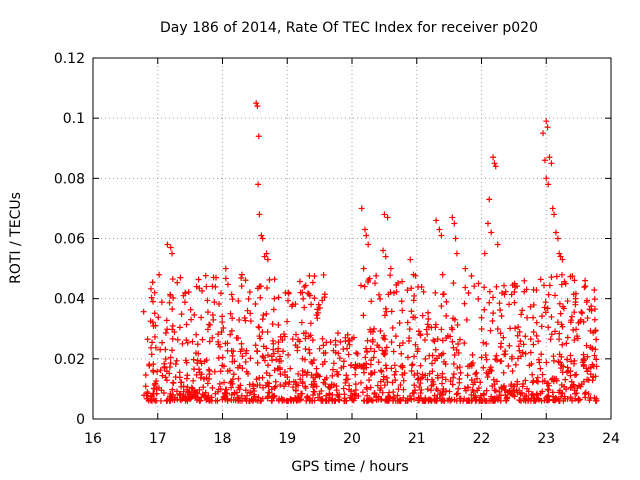 This screenshot has height=480, width=640. I want to click on x-tick-label: 18, so click(223, 439).